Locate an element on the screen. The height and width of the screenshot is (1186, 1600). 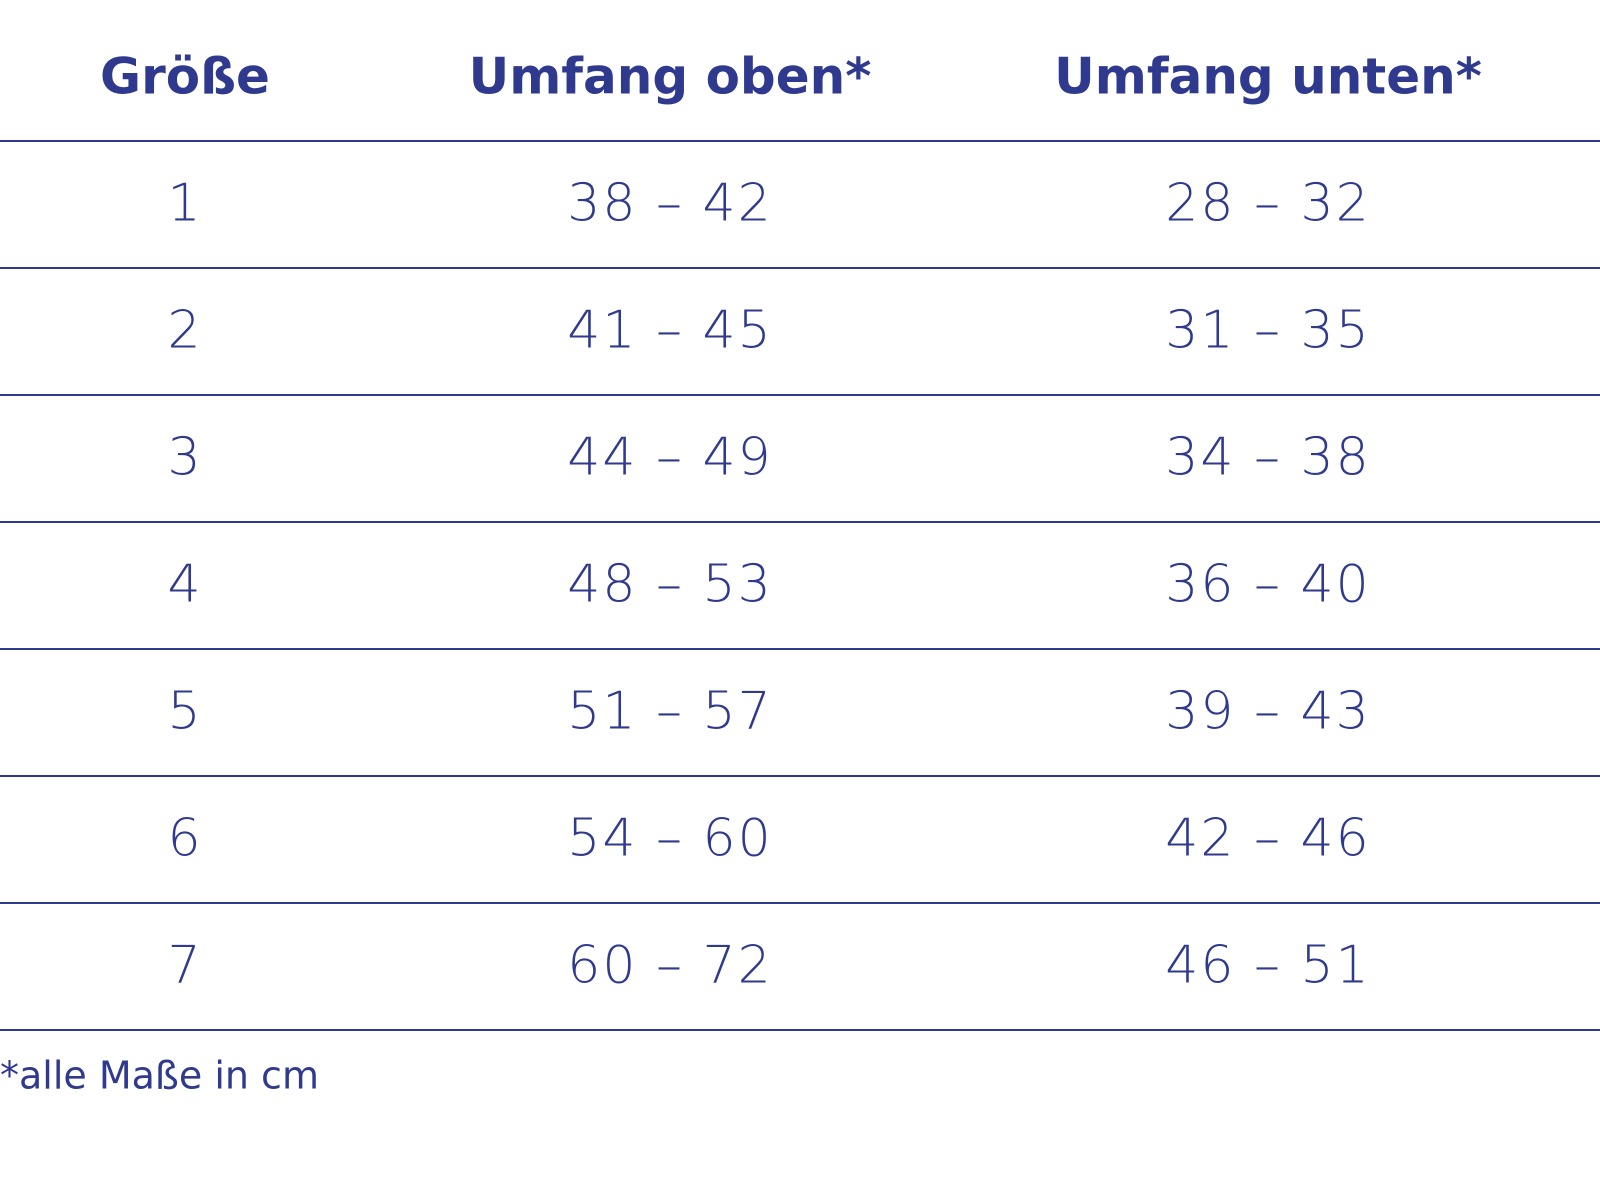
header-cell: Größe is located at coordinates (185, 77).